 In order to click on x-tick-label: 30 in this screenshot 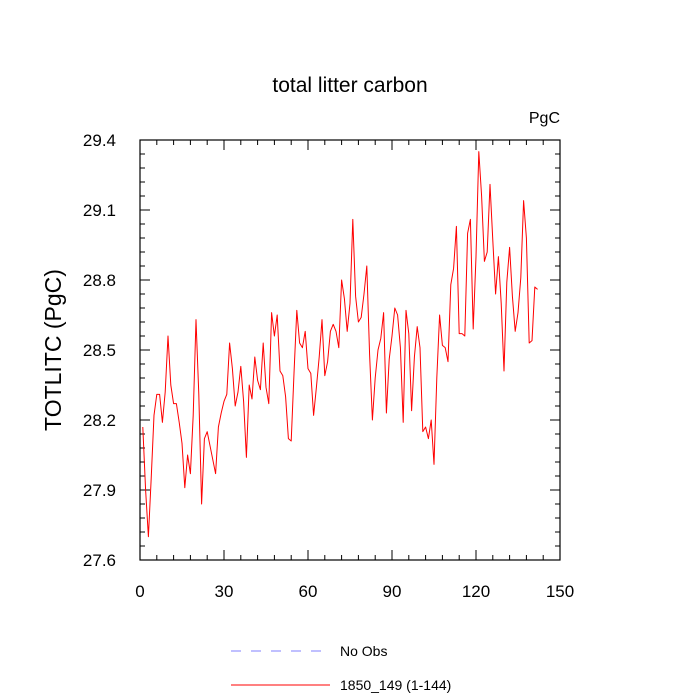, I will do `click(224, 591)`.